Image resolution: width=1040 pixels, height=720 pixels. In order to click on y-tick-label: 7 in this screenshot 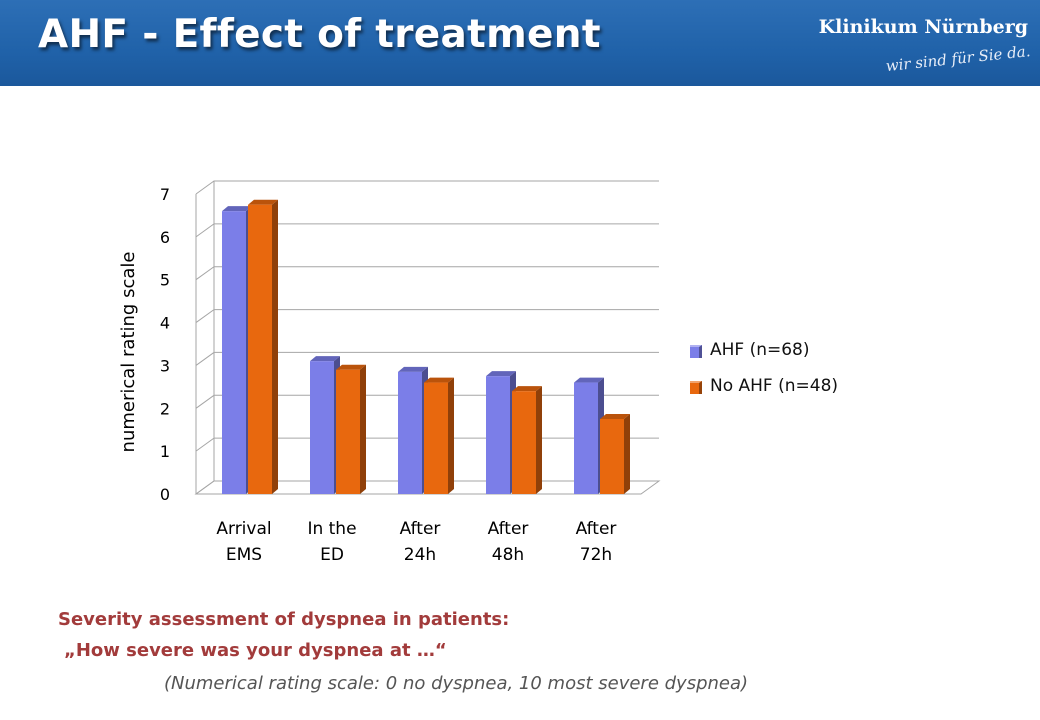, I will do `click(165, 194)`.